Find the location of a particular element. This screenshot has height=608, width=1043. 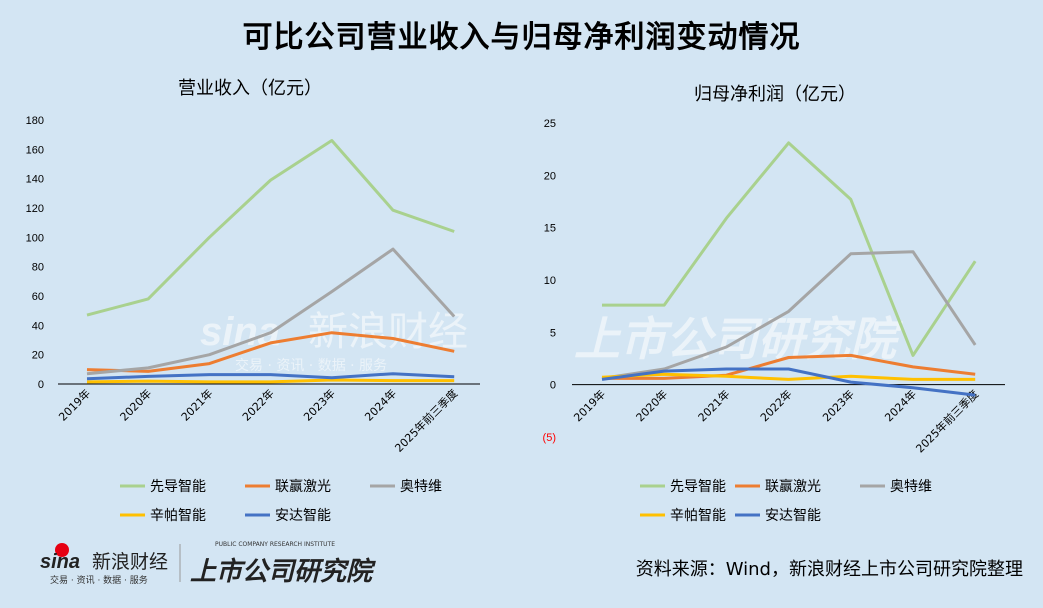

series-line-先导智能 is located at coordinates (270, 228).